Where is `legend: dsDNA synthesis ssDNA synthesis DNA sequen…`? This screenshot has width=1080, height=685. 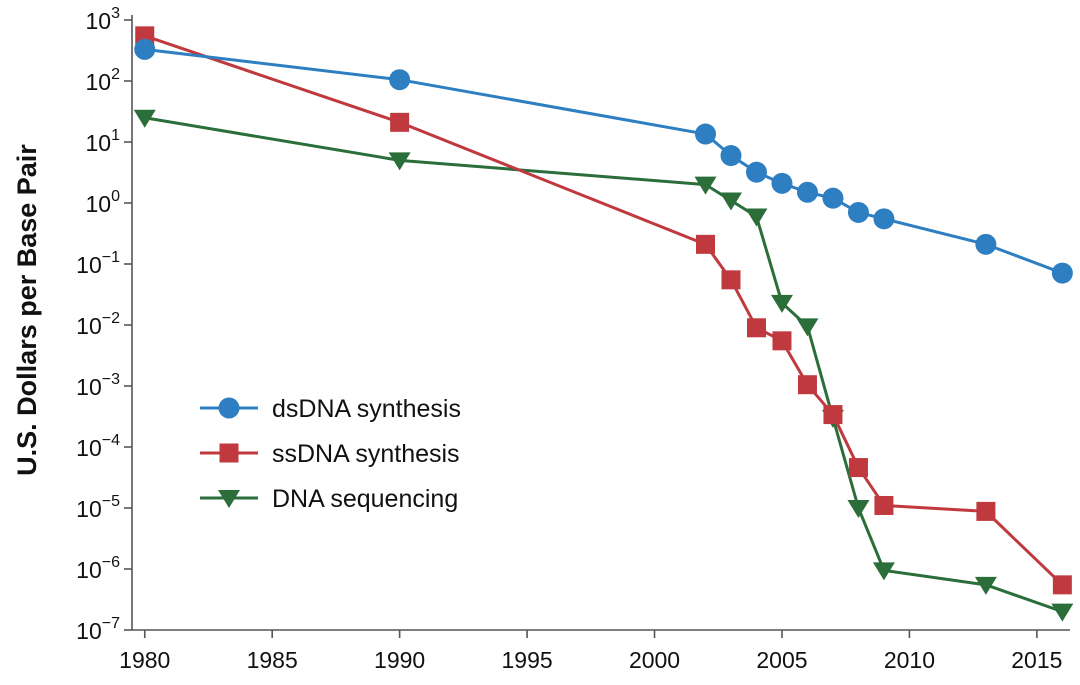 legend: dsDNA synthesis ssDNA synthesis DNA sequen… is located at coordinates (330, 454).